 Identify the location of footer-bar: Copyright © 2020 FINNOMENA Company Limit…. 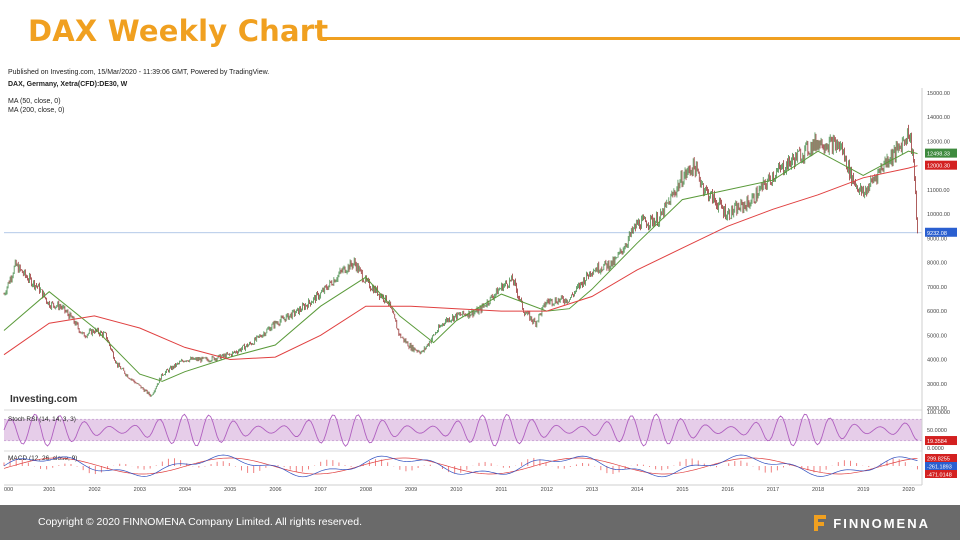
(480, 522).